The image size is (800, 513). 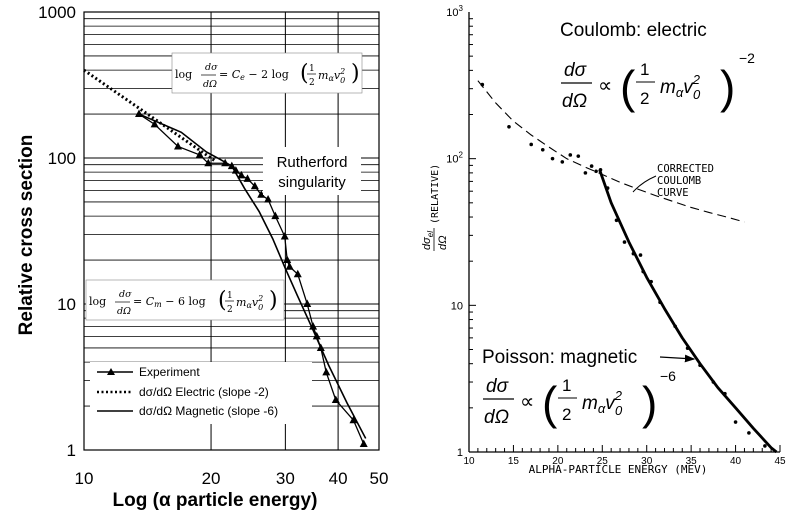 I want to click on magnetic-fit-curve, so click(x=688, y=311).